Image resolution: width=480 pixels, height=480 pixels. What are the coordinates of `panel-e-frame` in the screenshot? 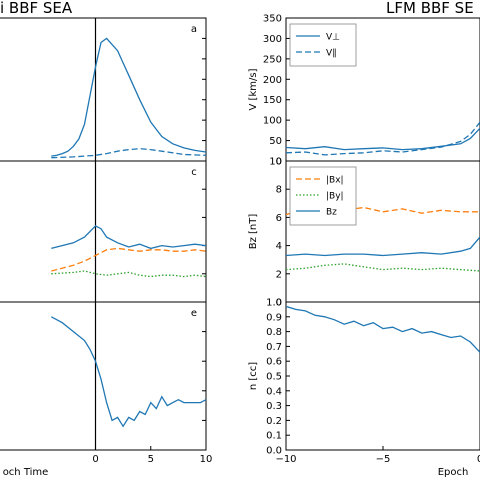 It's located at (103, 376).